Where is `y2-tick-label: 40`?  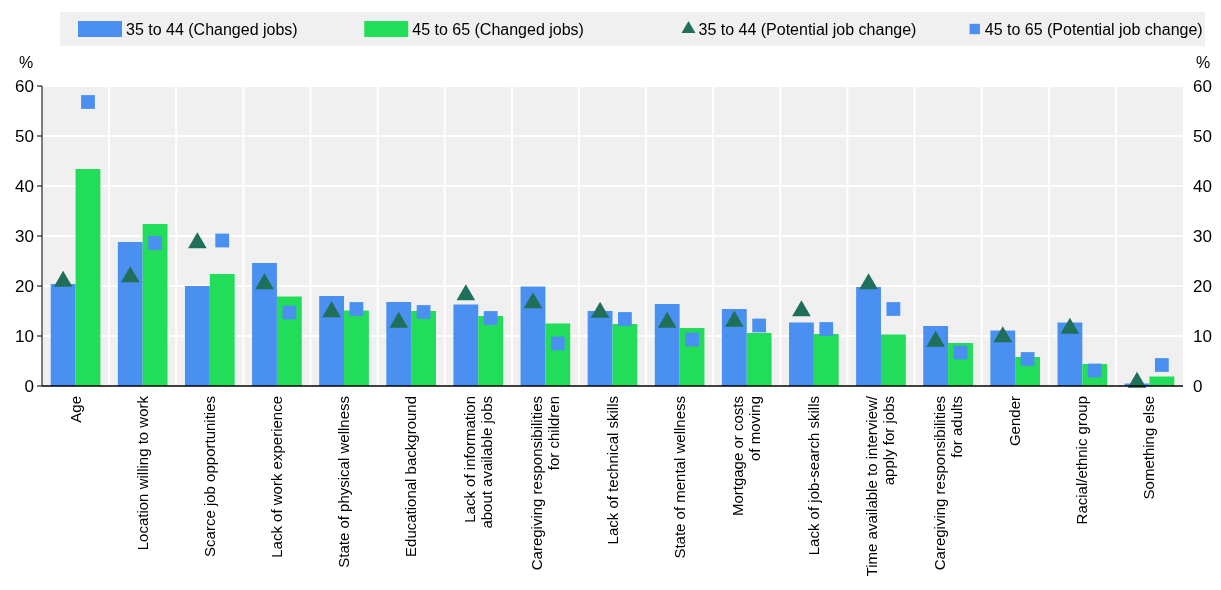 y2-tick-label: 40 is located at coordinates (1202, 186).